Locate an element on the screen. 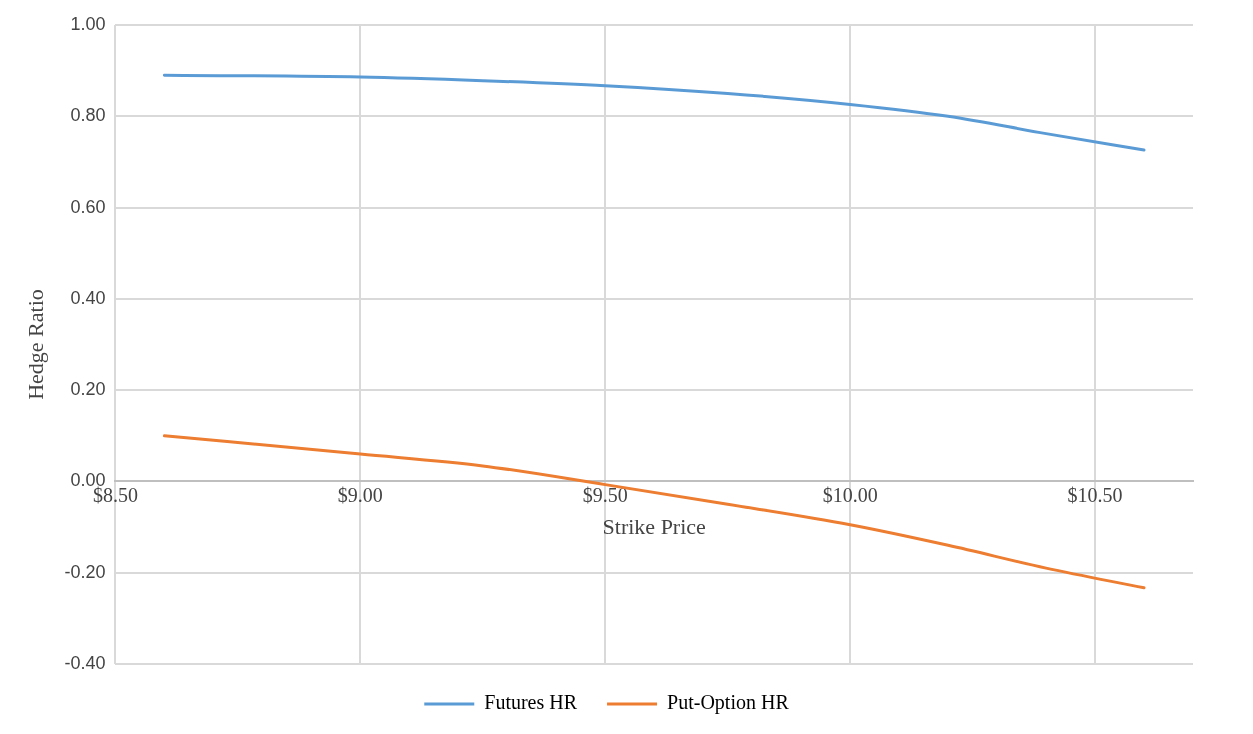 This screenshot has width=1253, height=734. y-tick-label: 1.00 is located at coordinates (88, 23).